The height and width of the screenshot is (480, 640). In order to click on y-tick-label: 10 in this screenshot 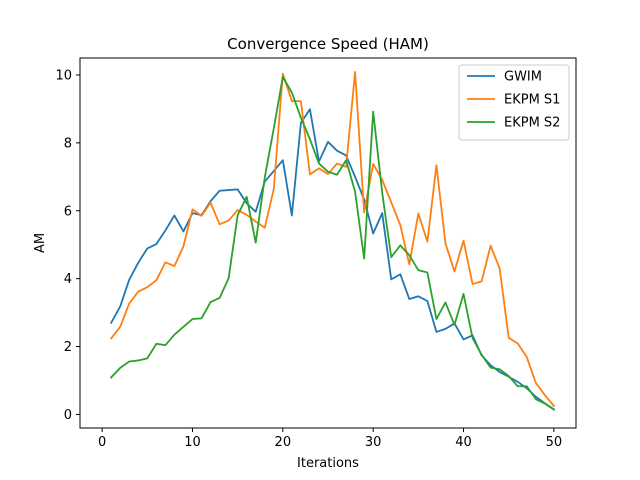, I will do `click(63, 75)`.